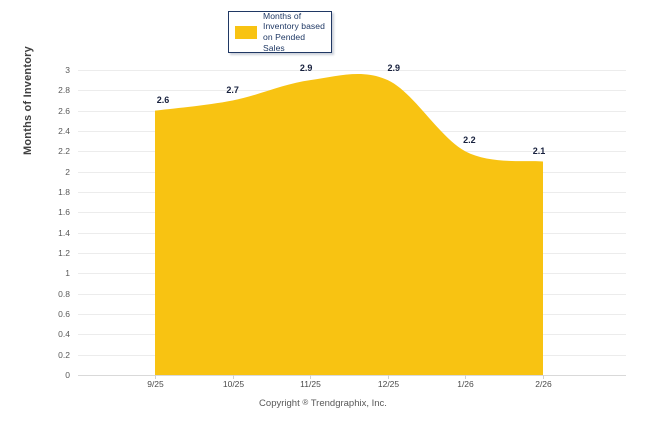 The width and height of the screenshot is (646, 434). I want to click on x-axis-tick-label: 11/25, so click(310, 384).